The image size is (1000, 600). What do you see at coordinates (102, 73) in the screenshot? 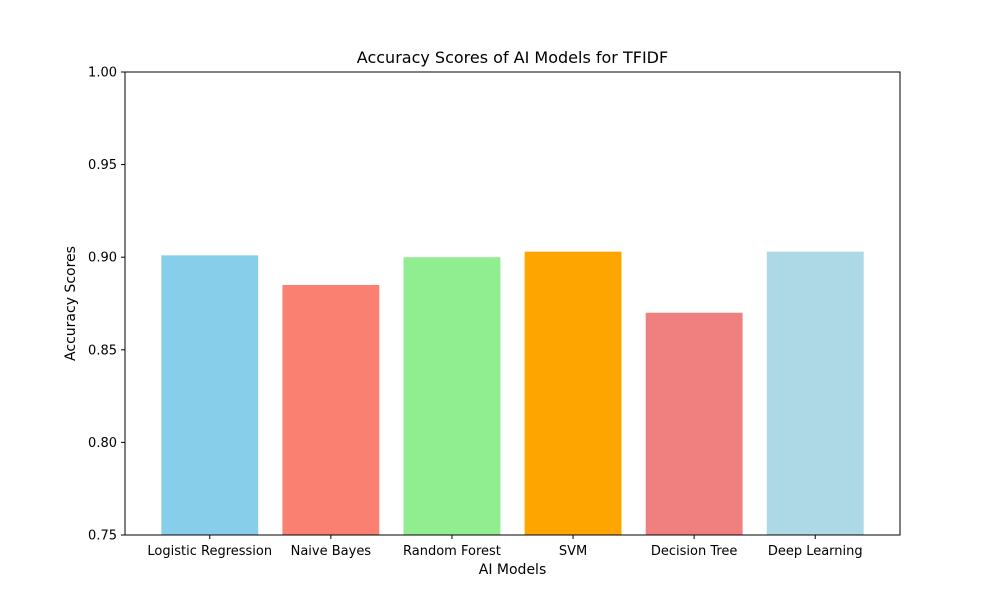
I see `y-tick-label: 1.00` at bounding box center [102, 73].